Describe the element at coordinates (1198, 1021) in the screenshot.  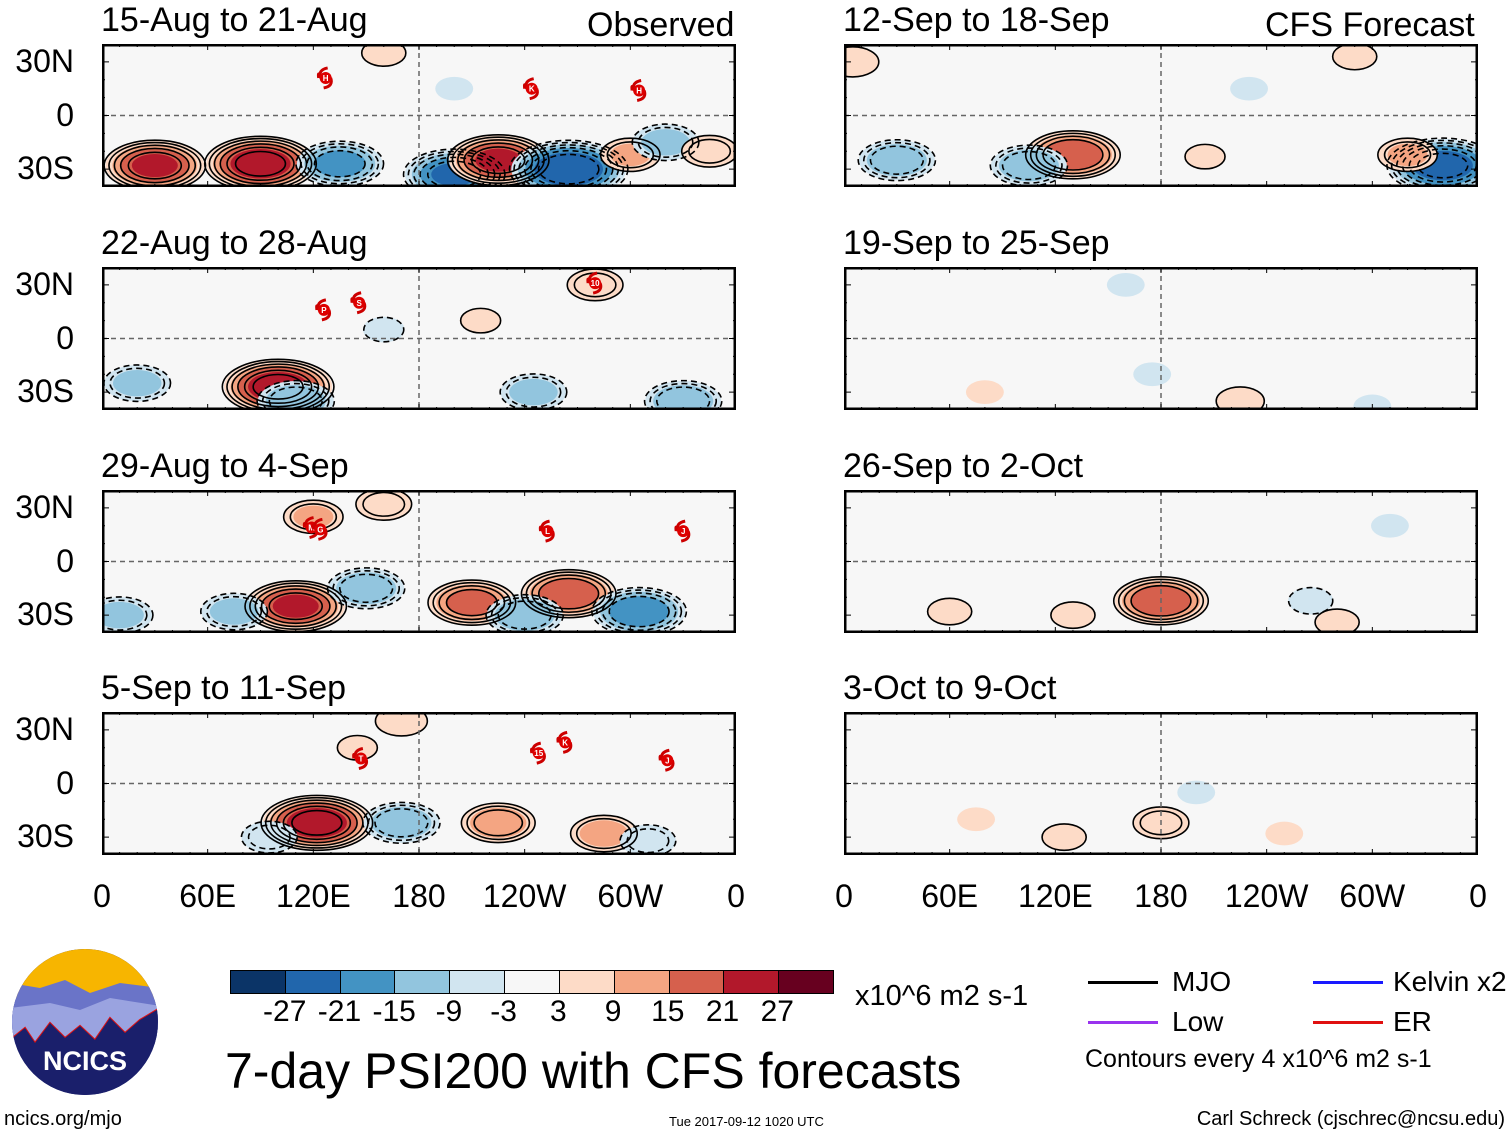
I see `legend-low-label: Low` at that location.